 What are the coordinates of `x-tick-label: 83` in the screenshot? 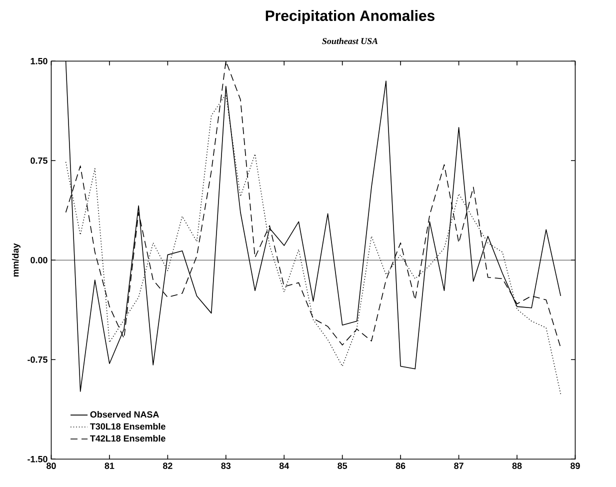 It's located at (226, 465).